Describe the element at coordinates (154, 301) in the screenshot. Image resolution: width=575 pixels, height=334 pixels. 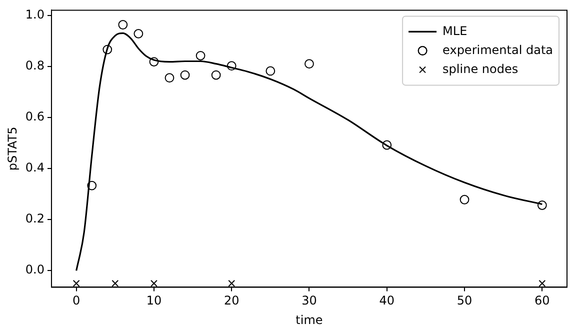
I see `x-tick-label: 10` at that location.